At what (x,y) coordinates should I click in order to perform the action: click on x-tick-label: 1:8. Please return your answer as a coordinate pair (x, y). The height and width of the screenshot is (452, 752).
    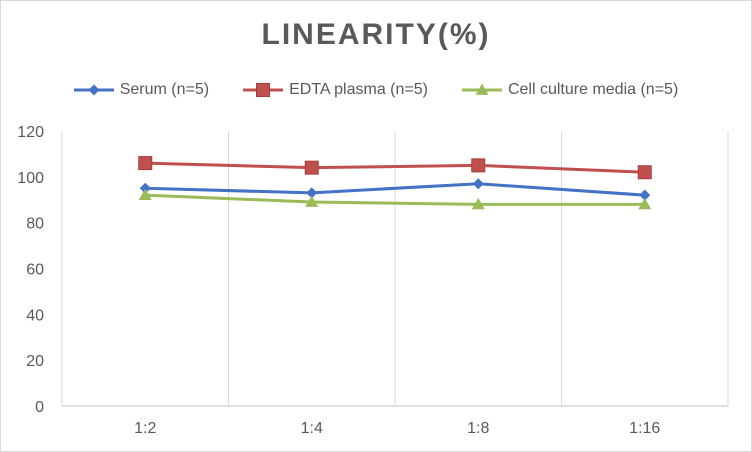
    Looking at the image, I should click on (478, 428).